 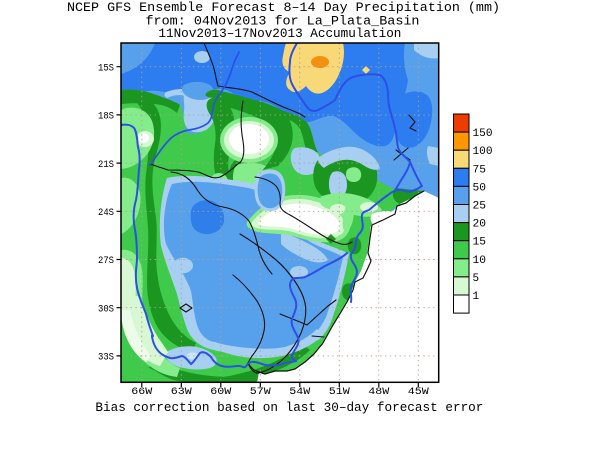 I want to click on svg-text: 50, so click(x=480, y=188).